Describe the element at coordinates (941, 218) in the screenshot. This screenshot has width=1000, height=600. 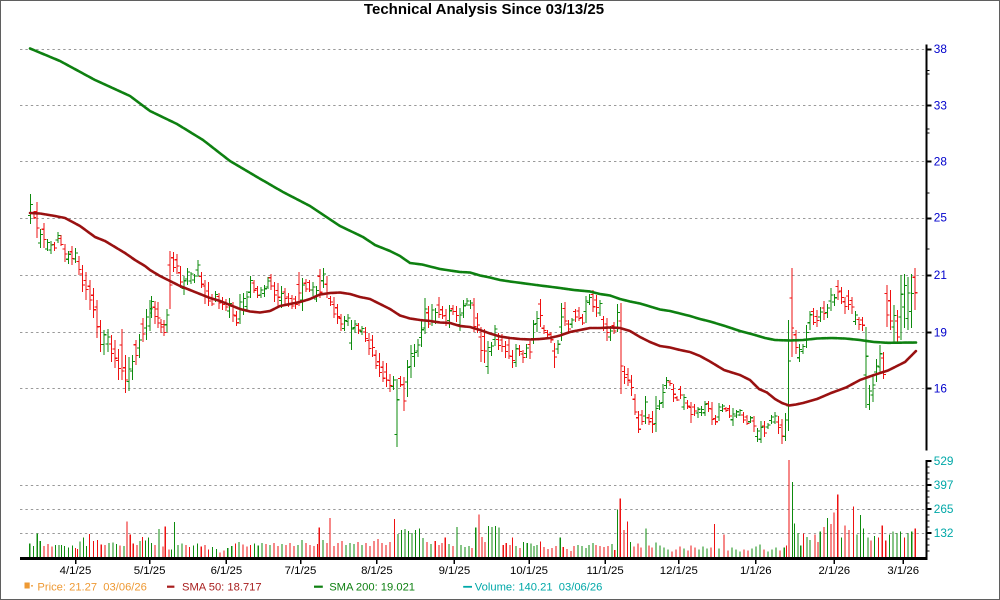
I see `svg-text: 25` at that location.